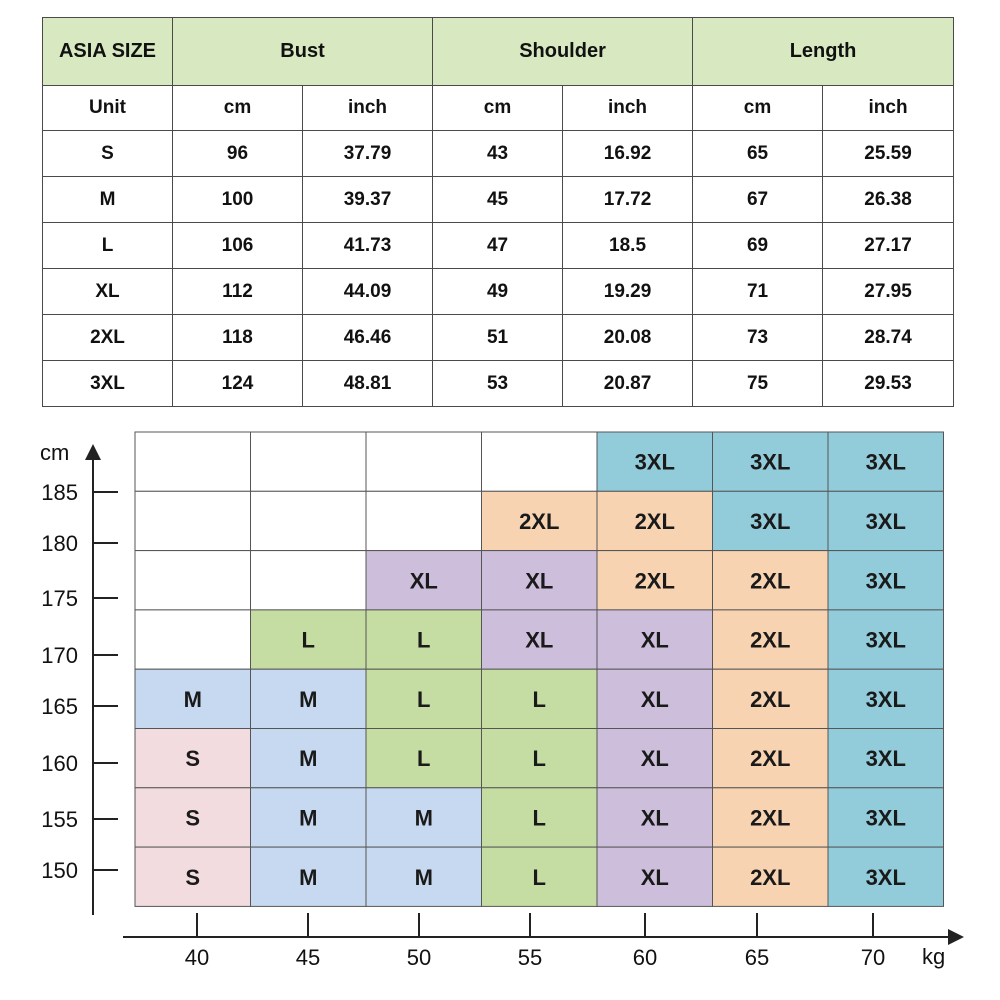 The height and width of the screenshot is (1000, 1000). What do you see at coordinates (628, 153) in the screenshot?
I see `table-cell: 16.92` at bounding box center [628, 153].